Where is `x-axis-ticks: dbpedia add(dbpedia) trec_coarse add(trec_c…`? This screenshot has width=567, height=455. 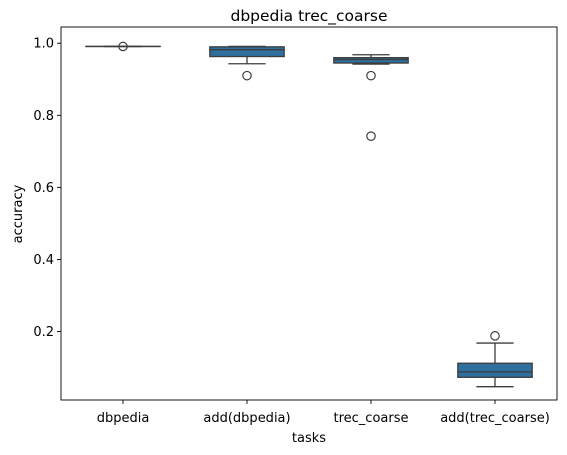
x-axis-ticks: dbpedia add(dbpedia) trec_coarse add(trec_c… is located at coordinates (323, 413).